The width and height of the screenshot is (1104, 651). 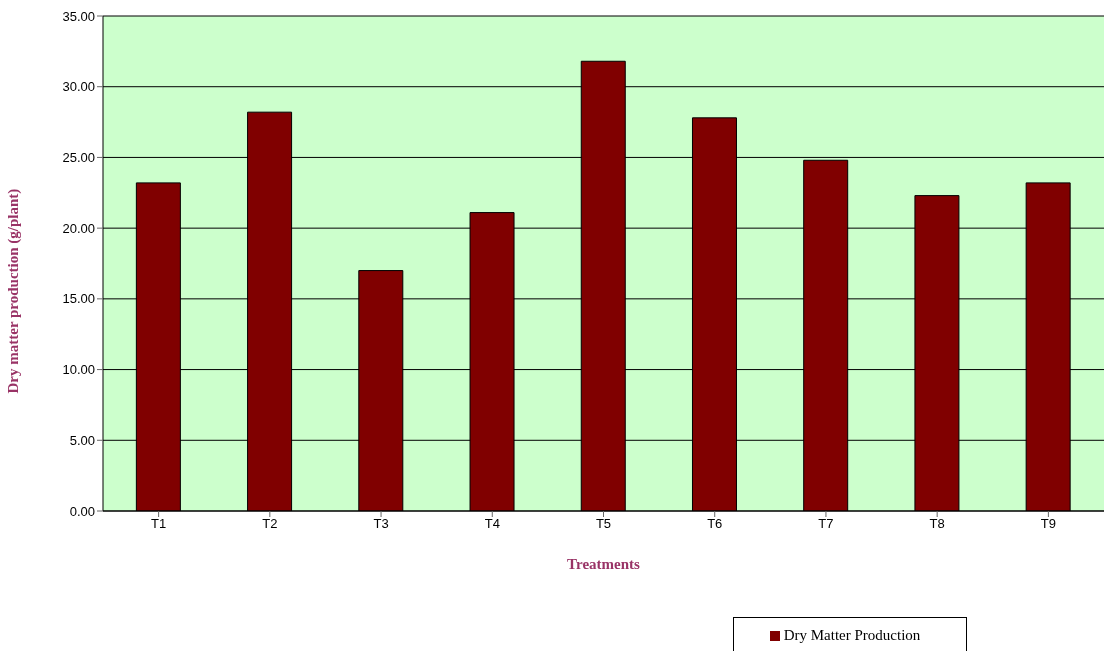 What do you see at coordinates (159, 524) in the screenshot?
I see `x-tick-label: T1` at bounding box center [159, 524].